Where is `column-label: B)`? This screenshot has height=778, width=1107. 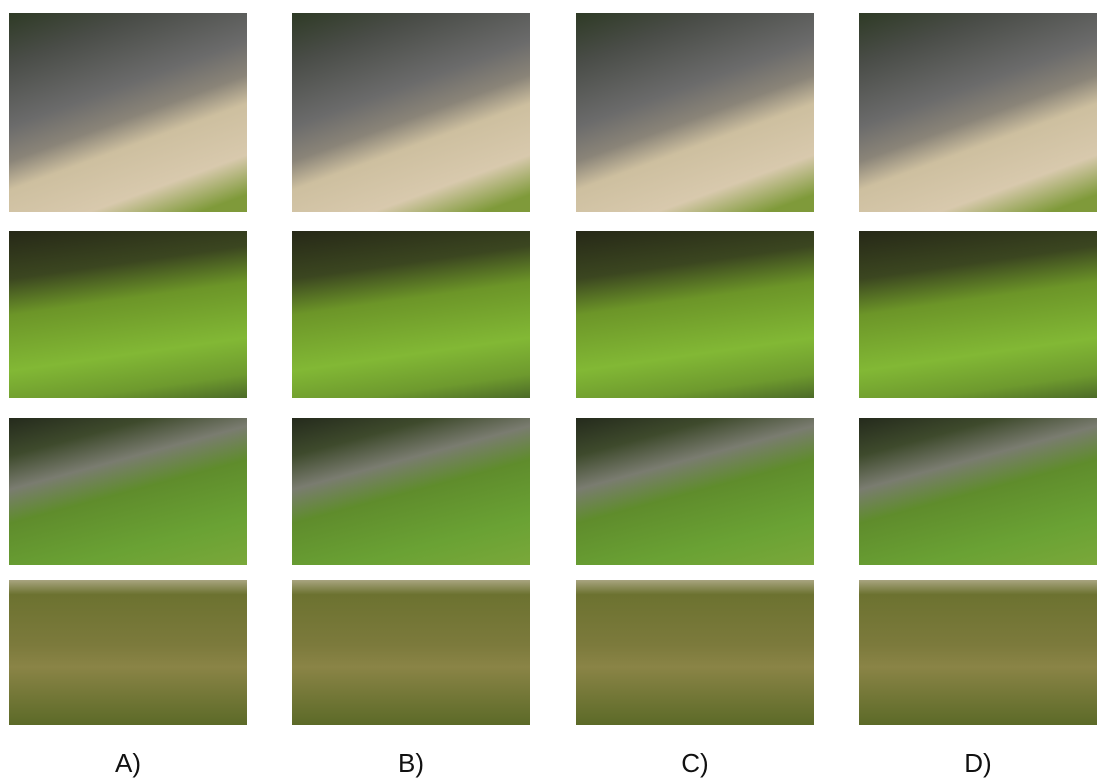
column-label: B) is located at coordinates (411, 763).